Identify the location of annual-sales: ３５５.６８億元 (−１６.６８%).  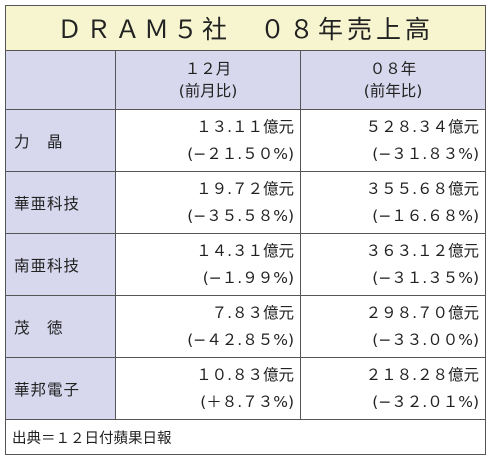
(393, 202).